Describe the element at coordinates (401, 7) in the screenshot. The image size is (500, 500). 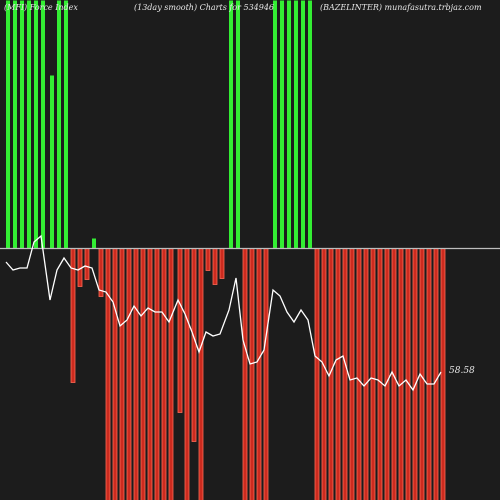
I see `header-right-label: (BAZELINTER) munafasutra.trbjaz.com` at that location.